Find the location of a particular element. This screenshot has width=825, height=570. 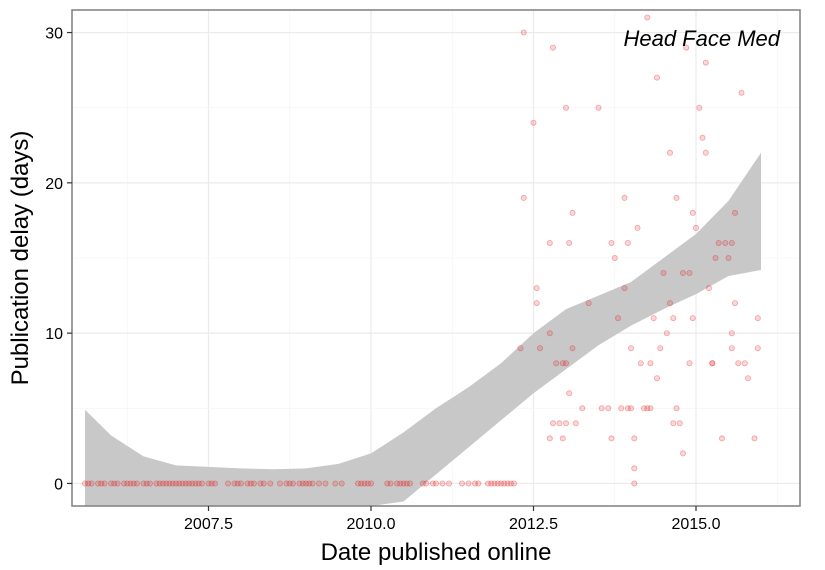

x-tick-label: 2007.5 is located at coordinates (208, 524).